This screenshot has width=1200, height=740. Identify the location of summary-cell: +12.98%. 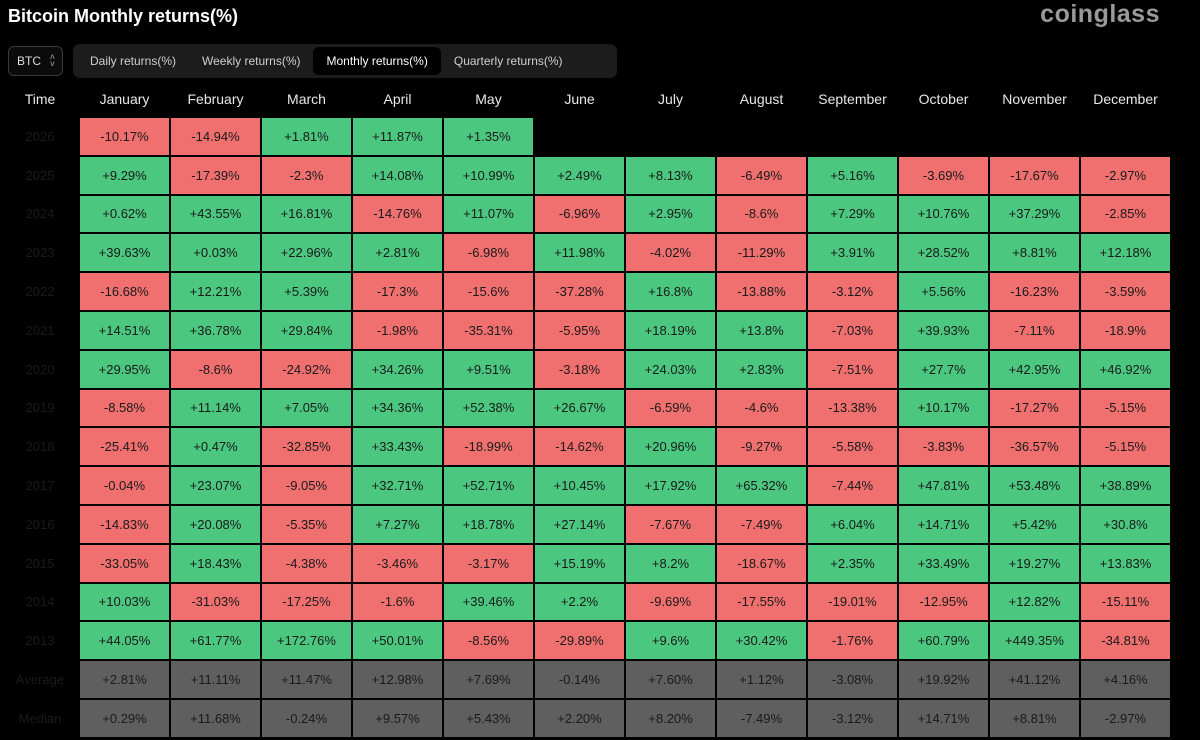
(397, 679).